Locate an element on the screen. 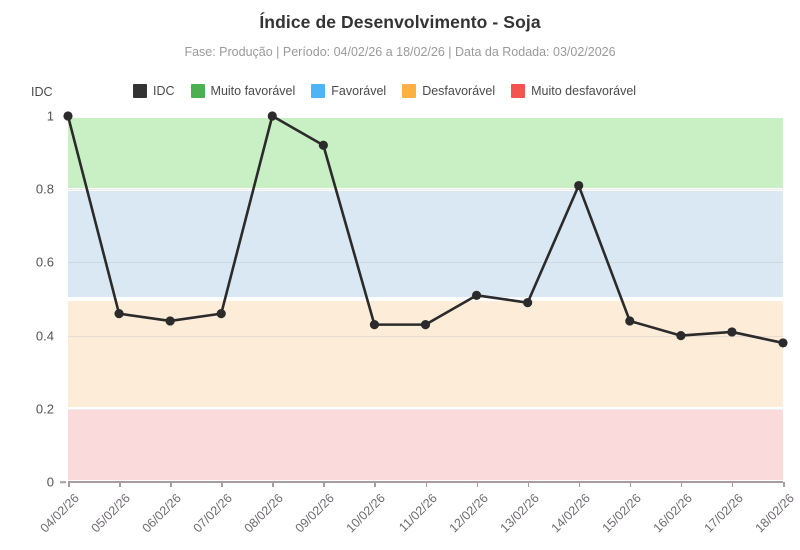 The width and height of the screenshot is (800, 550). page-title: Índice de Desenvolvimento - Soja is located at coordinates (400, 22).